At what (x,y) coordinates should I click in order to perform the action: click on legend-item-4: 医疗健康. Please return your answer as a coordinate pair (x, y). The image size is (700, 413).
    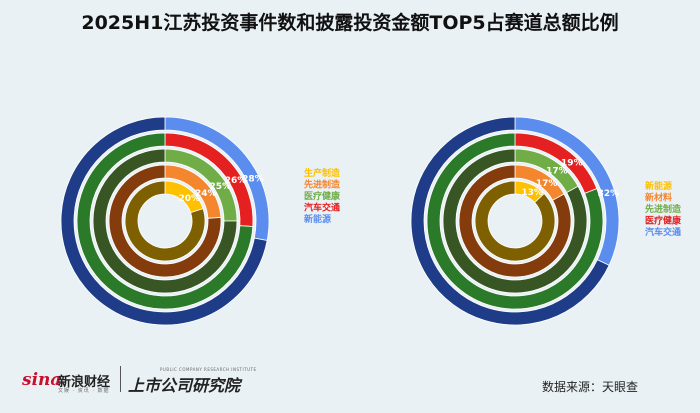
    Looking at the image, I should click on (663, 221).